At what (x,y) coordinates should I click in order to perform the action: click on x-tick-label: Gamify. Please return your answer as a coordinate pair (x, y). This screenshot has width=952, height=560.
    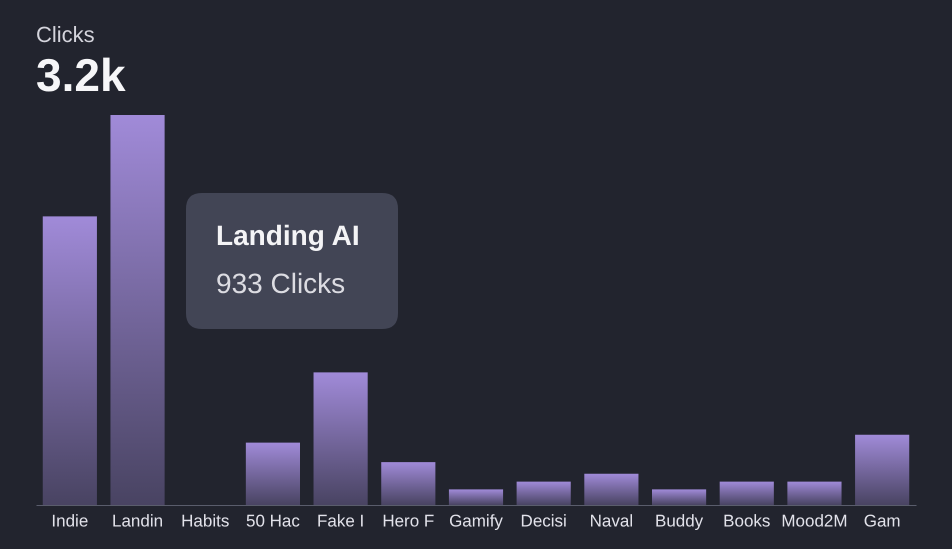
    Looking at the image, I should click on (476, 521).